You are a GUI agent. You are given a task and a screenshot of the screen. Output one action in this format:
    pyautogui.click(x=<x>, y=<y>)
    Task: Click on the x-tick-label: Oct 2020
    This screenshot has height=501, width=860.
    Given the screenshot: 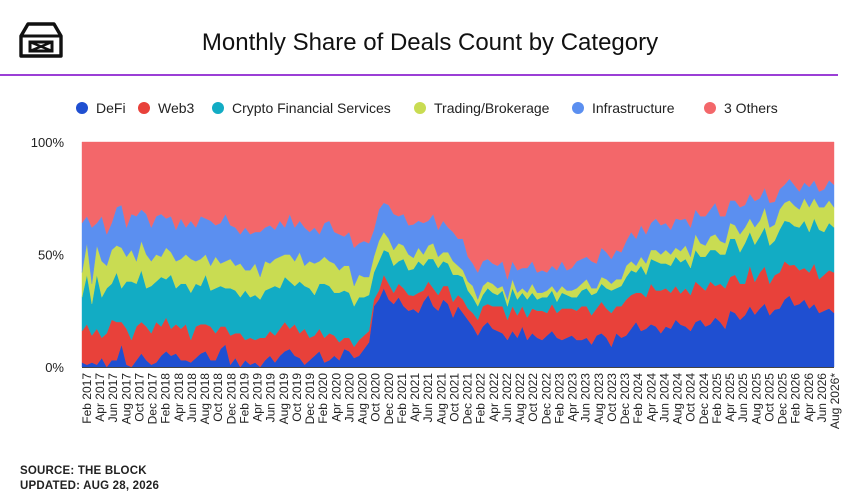 What is the action you would take?
    pyautogui.click(x=376, y=397)
    